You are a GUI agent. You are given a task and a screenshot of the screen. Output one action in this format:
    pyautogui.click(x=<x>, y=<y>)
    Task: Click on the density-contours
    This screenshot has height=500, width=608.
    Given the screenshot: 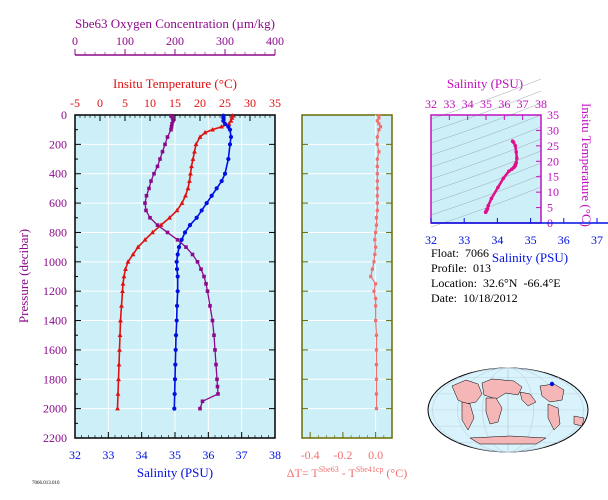 What is the action you would take?
    pyautogui.click(x=486, y=153)
    